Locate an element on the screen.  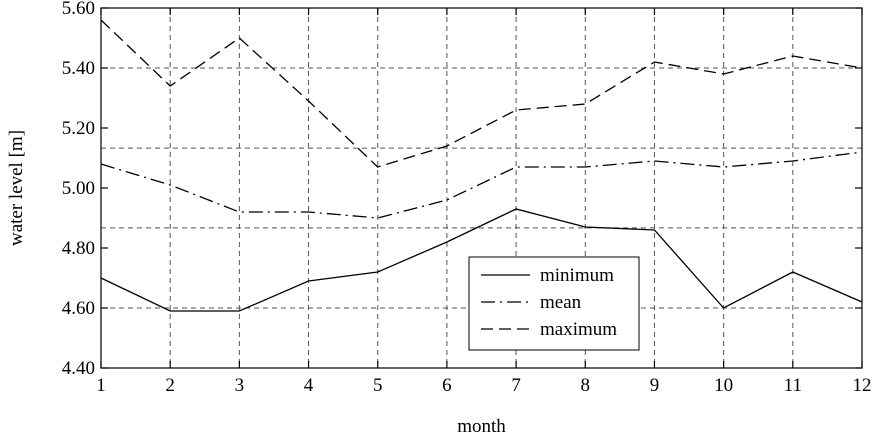
legend-box is located at coordinates (554, 303).